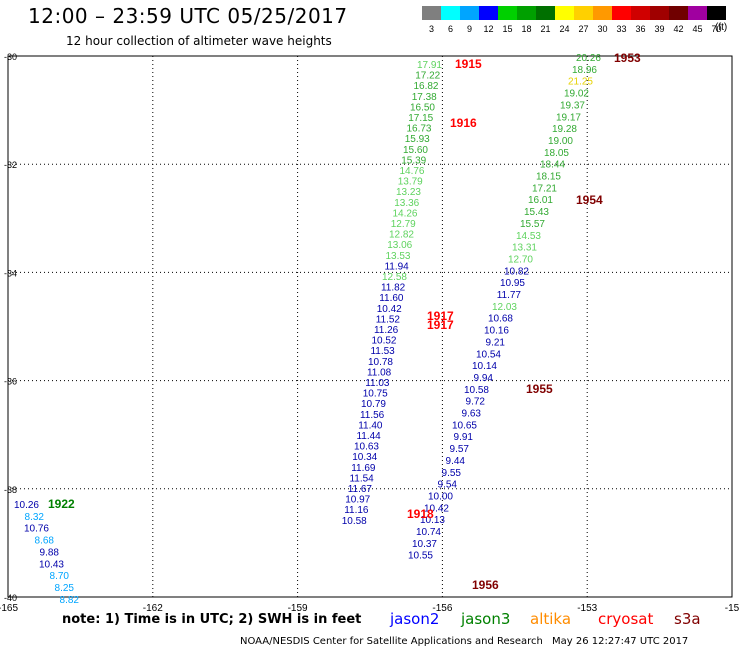 This screenshot has height=650, width=740. Describe the element at coordinates (50, 552) in the screenshot. I see `wave-height-value: 9.88` at that location.